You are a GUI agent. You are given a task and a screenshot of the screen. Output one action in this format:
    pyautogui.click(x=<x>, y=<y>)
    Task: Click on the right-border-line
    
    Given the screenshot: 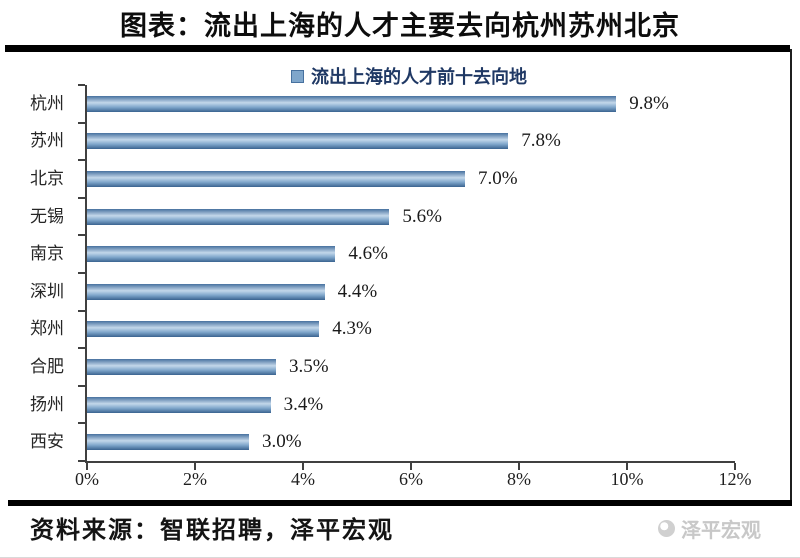 What is the action you would take?
    pyautogui.click(x=791, y=277)
    